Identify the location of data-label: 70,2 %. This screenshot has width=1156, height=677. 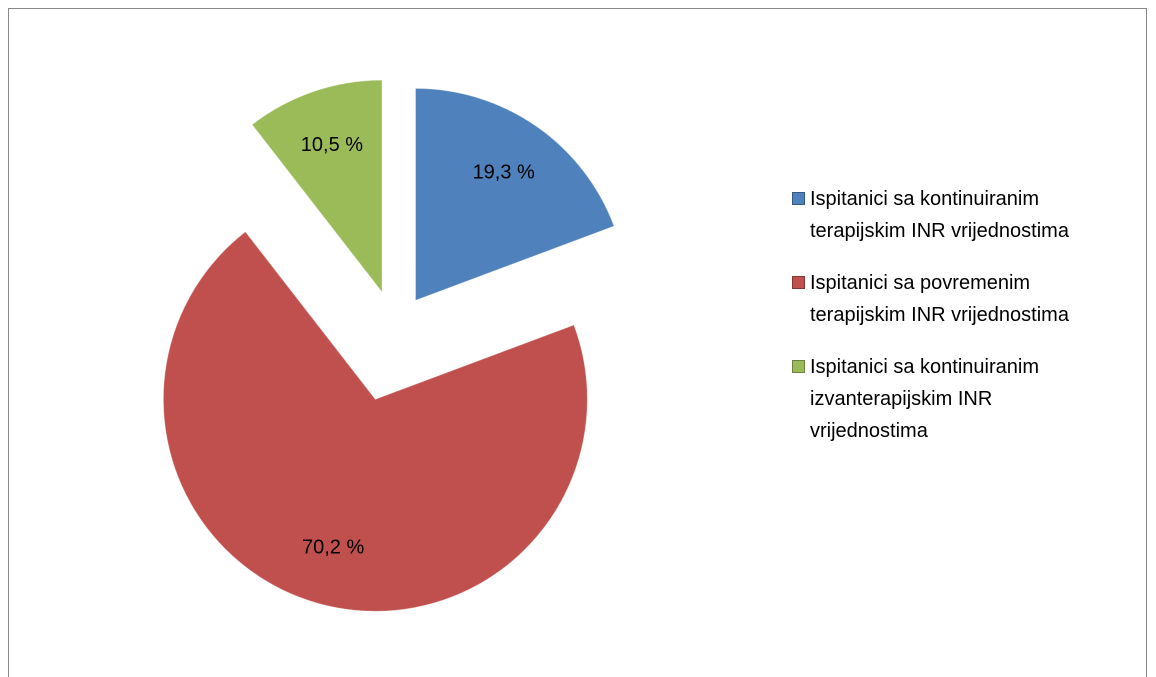
(333, 547).